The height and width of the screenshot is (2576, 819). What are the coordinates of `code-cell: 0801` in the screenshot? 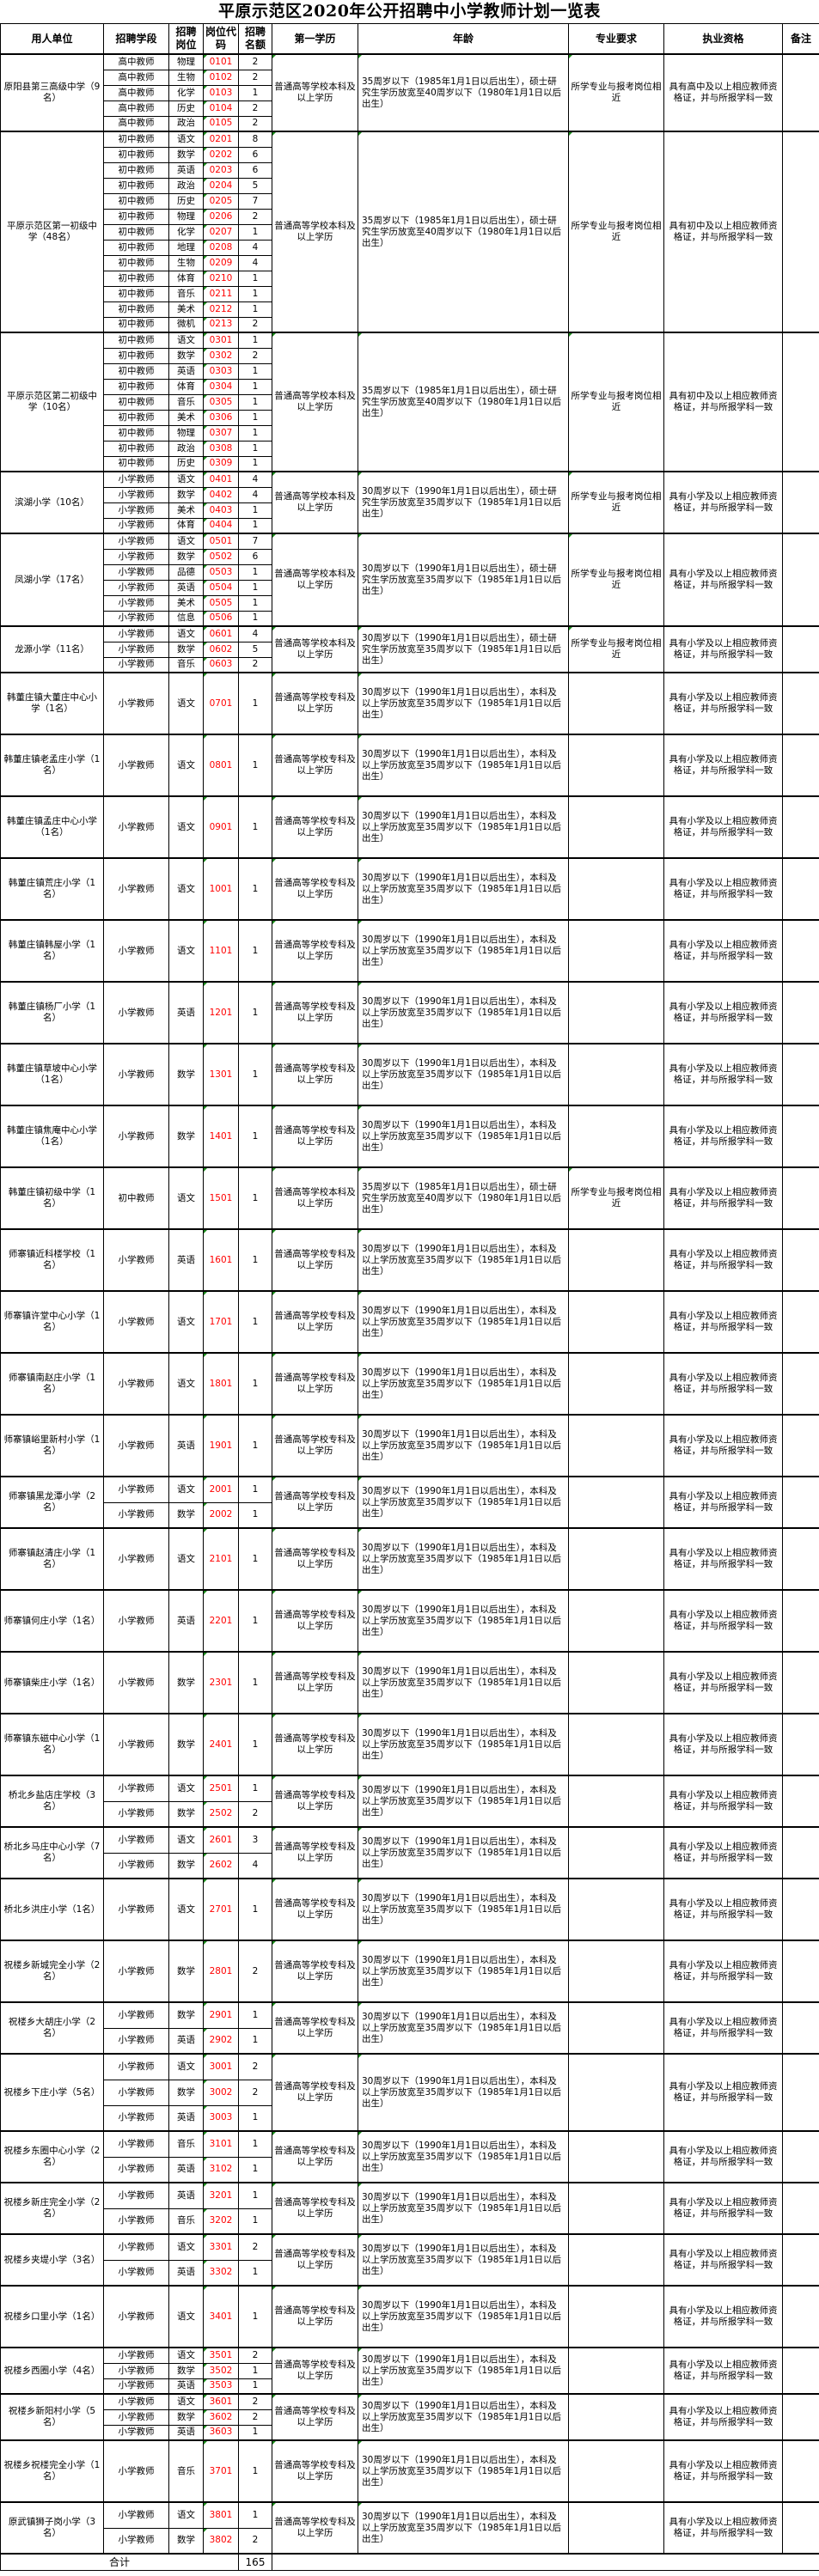 It's located at (221, 765).